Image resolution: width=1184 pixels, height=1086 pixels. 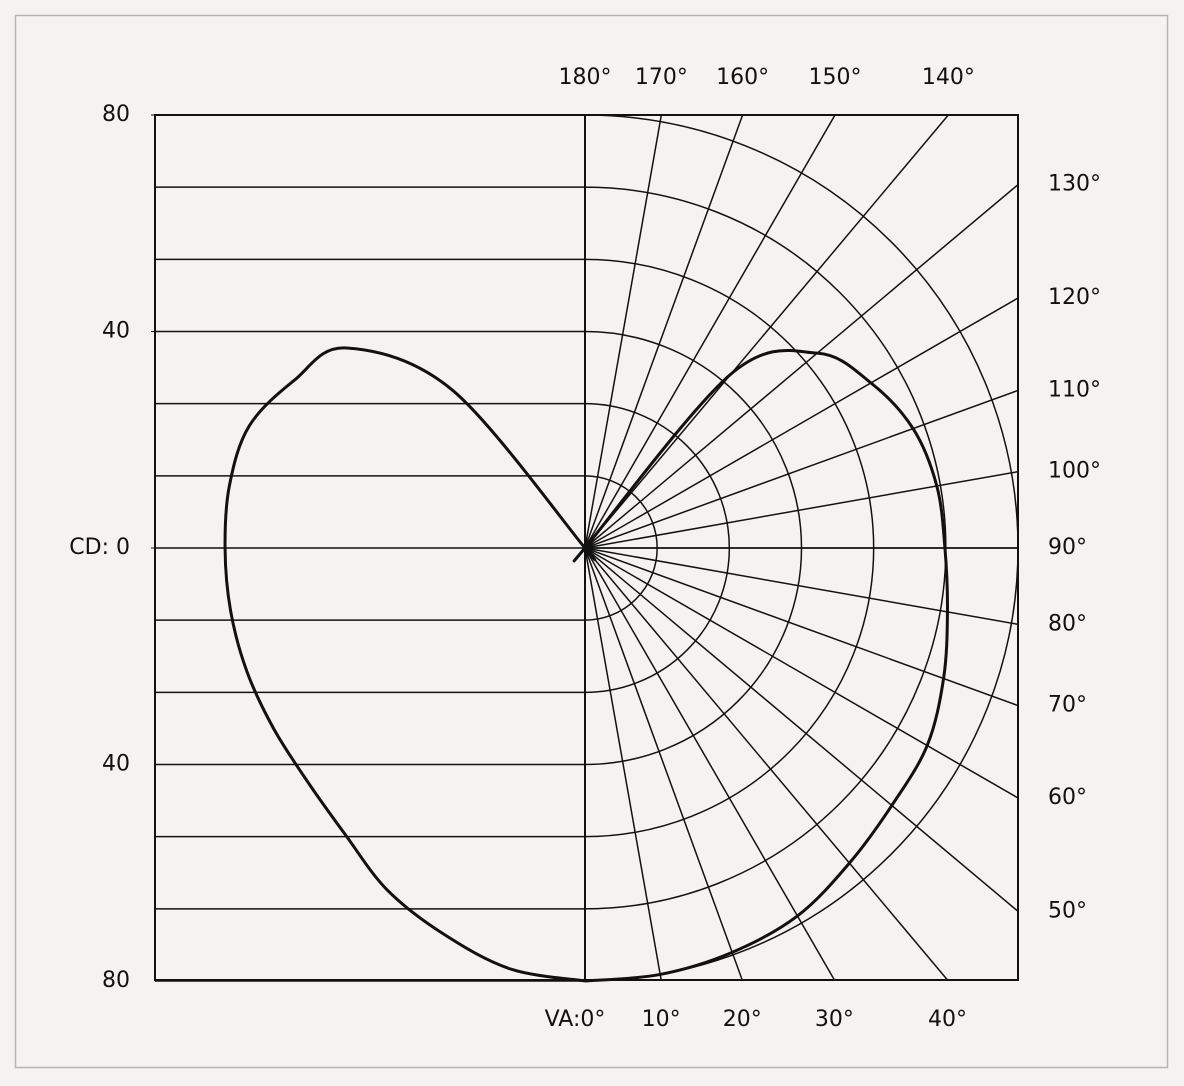 What do you see at coordinates (948, 77) in the screenshot?
I see `angle-label: 140°` at bounding box center [948, 77].